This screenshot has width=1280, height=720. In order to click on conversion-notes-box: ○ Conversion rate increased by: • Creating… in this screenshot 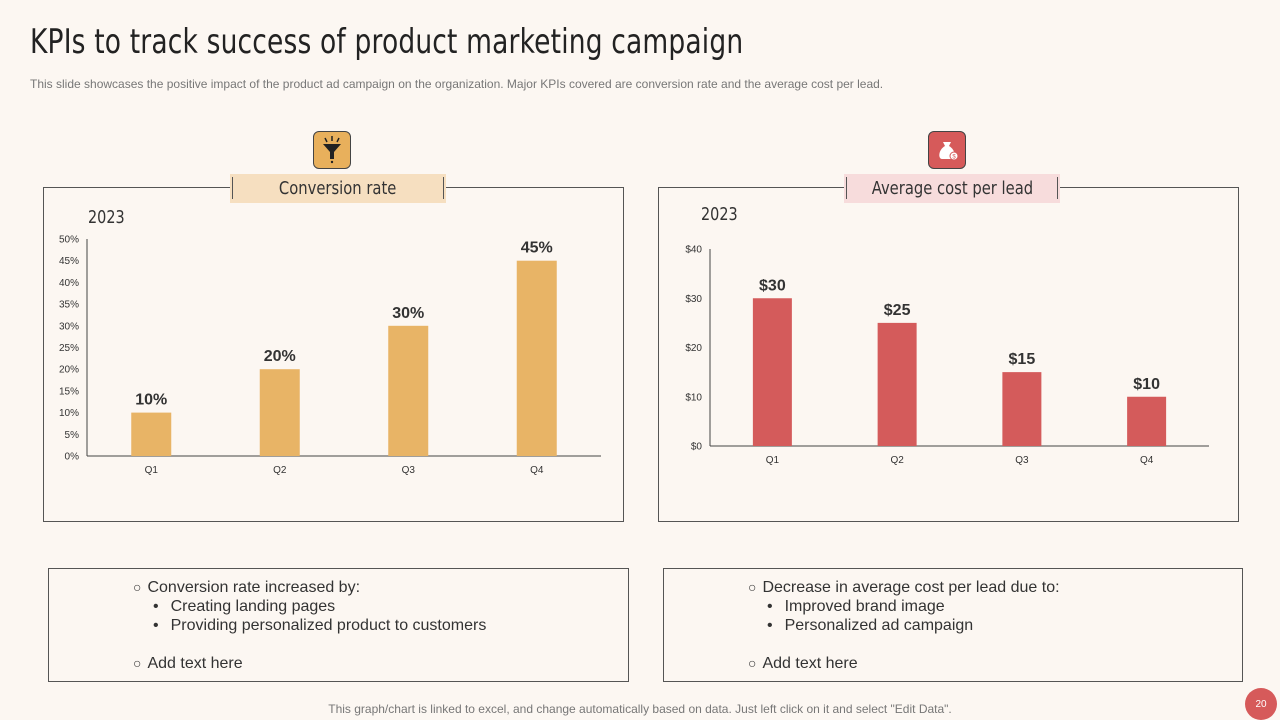, I will do `click(338, 625)`.